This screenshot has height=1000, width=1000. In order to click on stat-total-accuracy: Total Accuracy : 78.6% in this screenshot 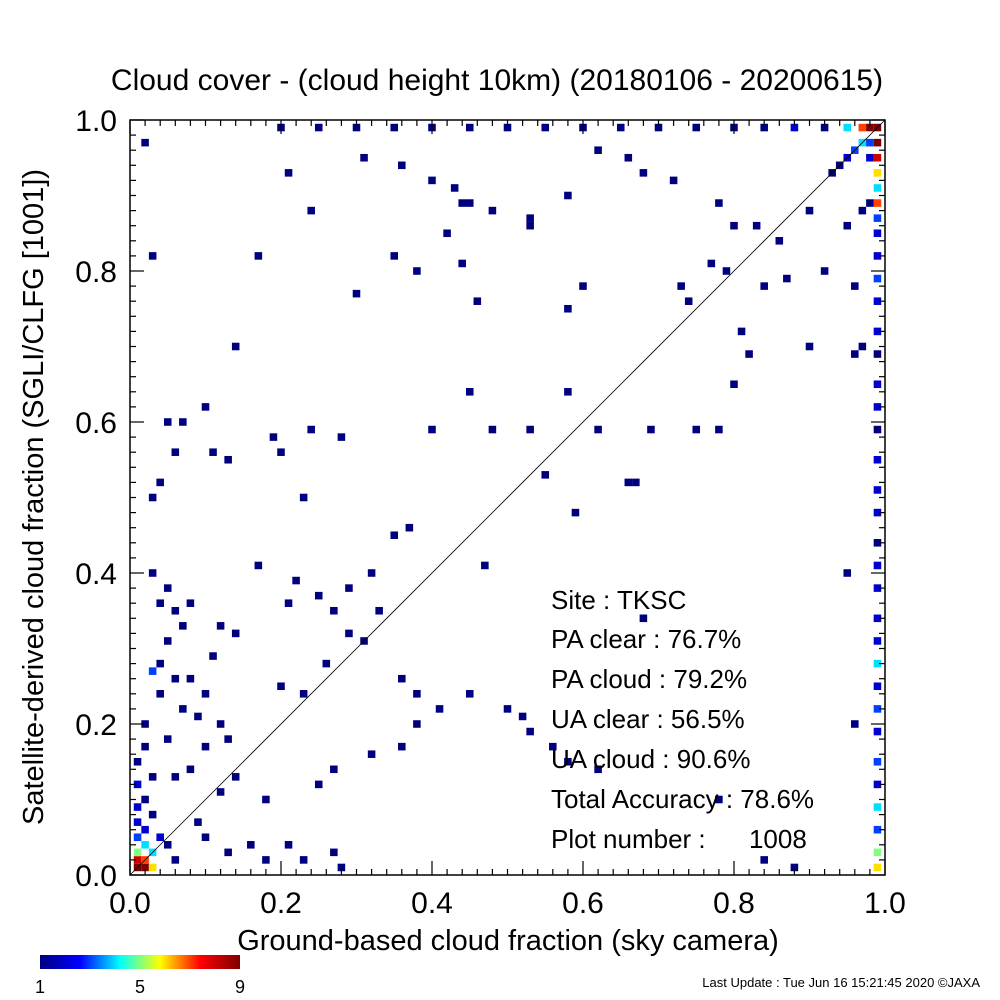, I will do `click(682, 799)`.